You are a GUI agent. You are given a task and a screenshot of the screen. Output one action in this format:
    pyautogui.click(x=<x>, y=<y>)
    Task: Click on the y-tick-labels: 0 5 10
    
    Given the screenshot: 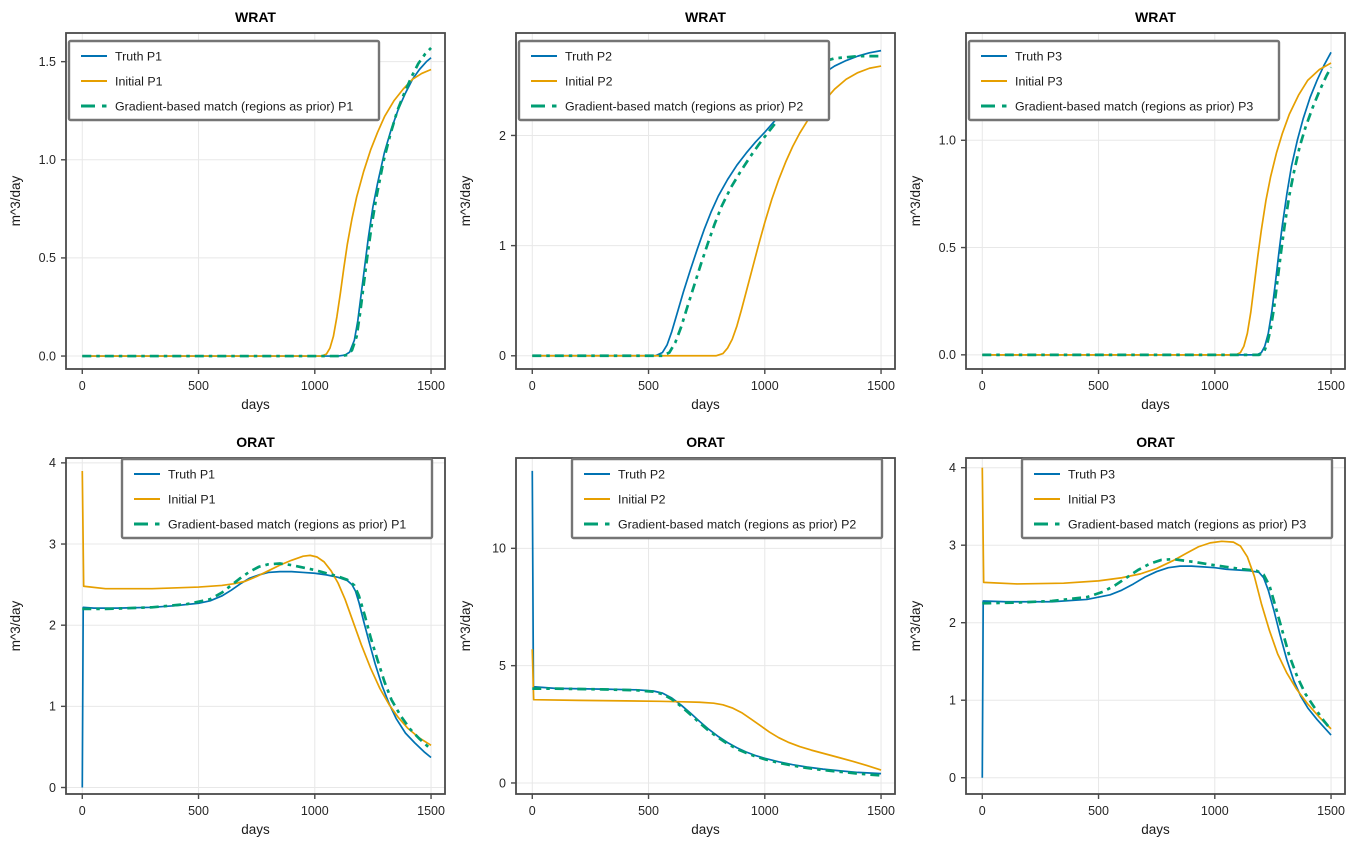 What is the action you would take?
    pyautogui.click(x=499, y=666)
    